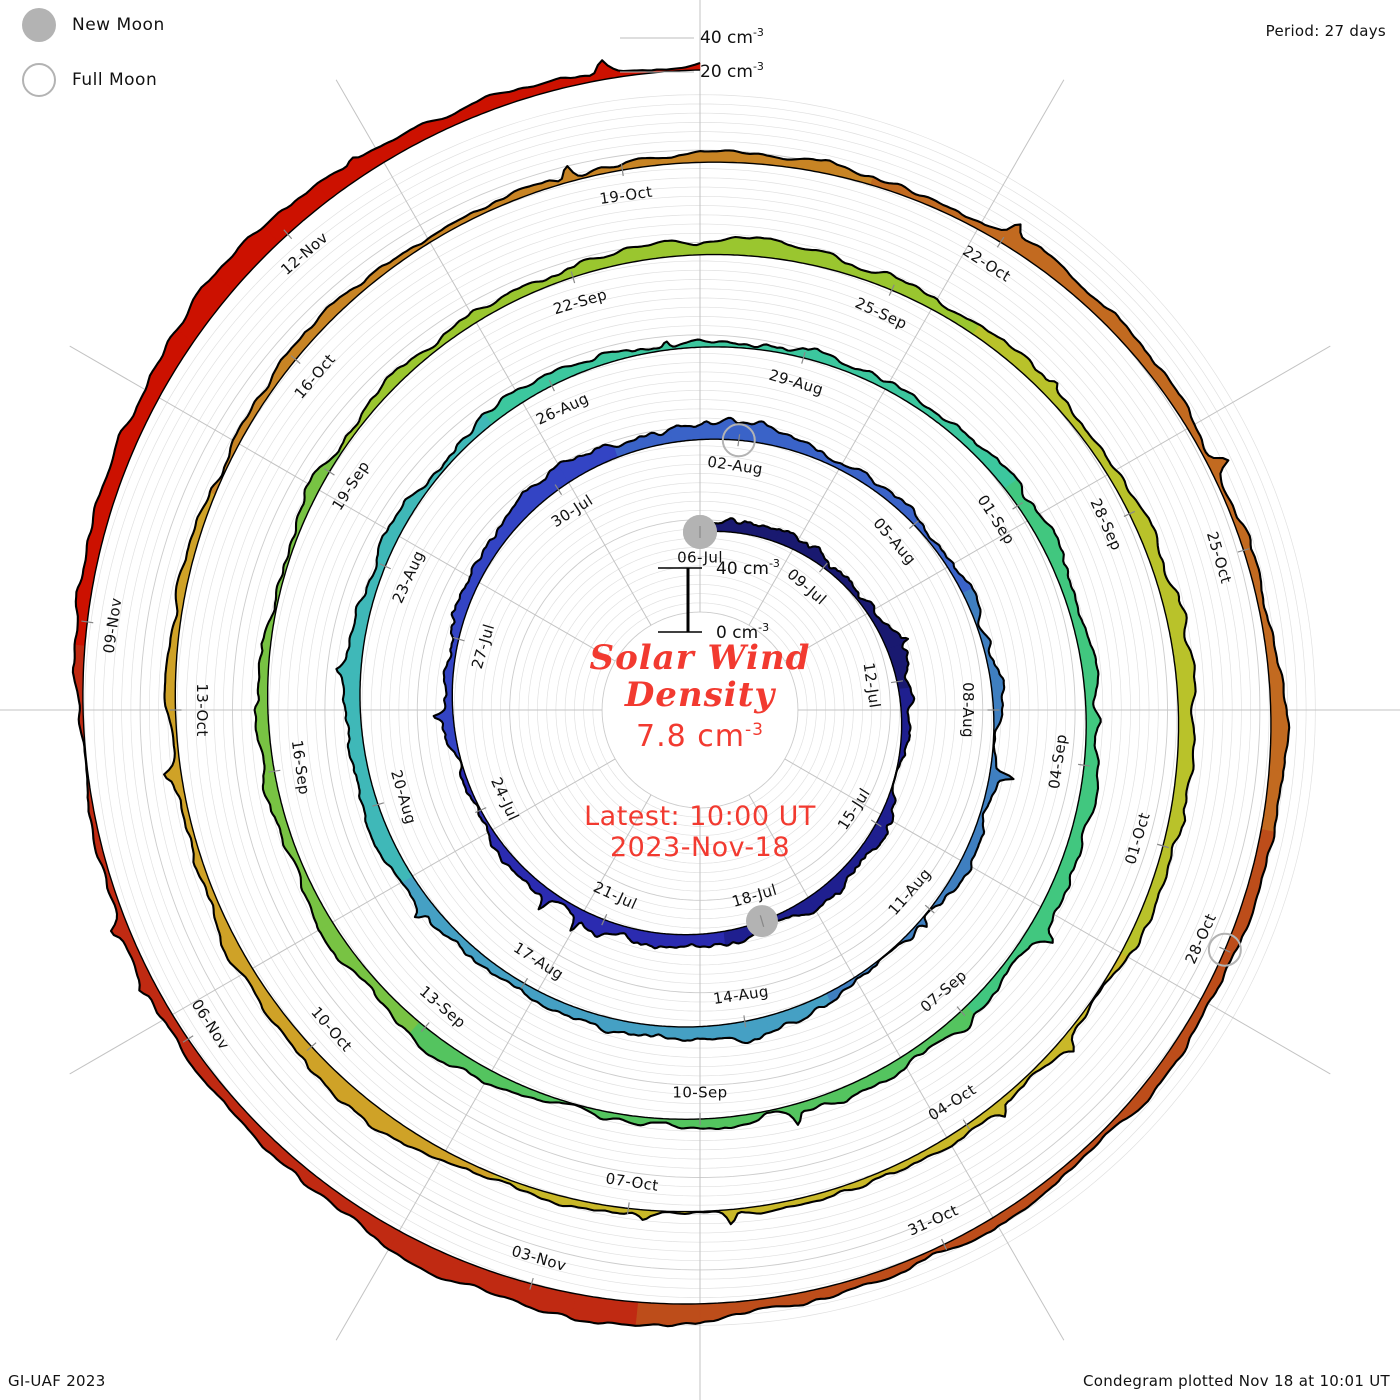 This screenshot has width=1400, height=1400. What do you see at coordinates (748, 568) in the screenshot?
I see `scale-bar-max-label: 40 cm-3` at bounding box center [748, 568].